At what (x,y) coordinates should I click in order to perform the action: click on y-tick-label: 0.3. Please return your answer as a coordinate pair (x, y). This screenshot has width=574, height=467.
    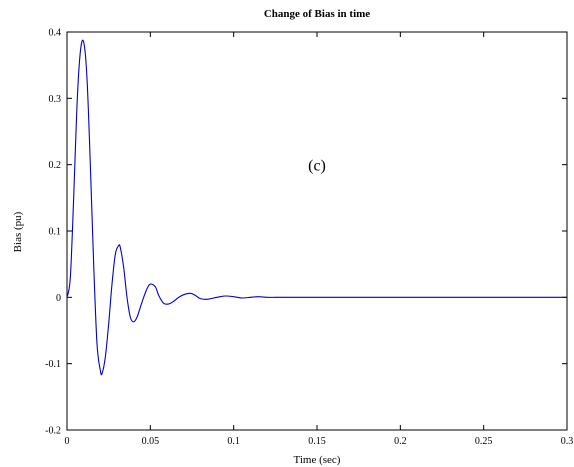
    Looking at the image, I should click on (55, 99).